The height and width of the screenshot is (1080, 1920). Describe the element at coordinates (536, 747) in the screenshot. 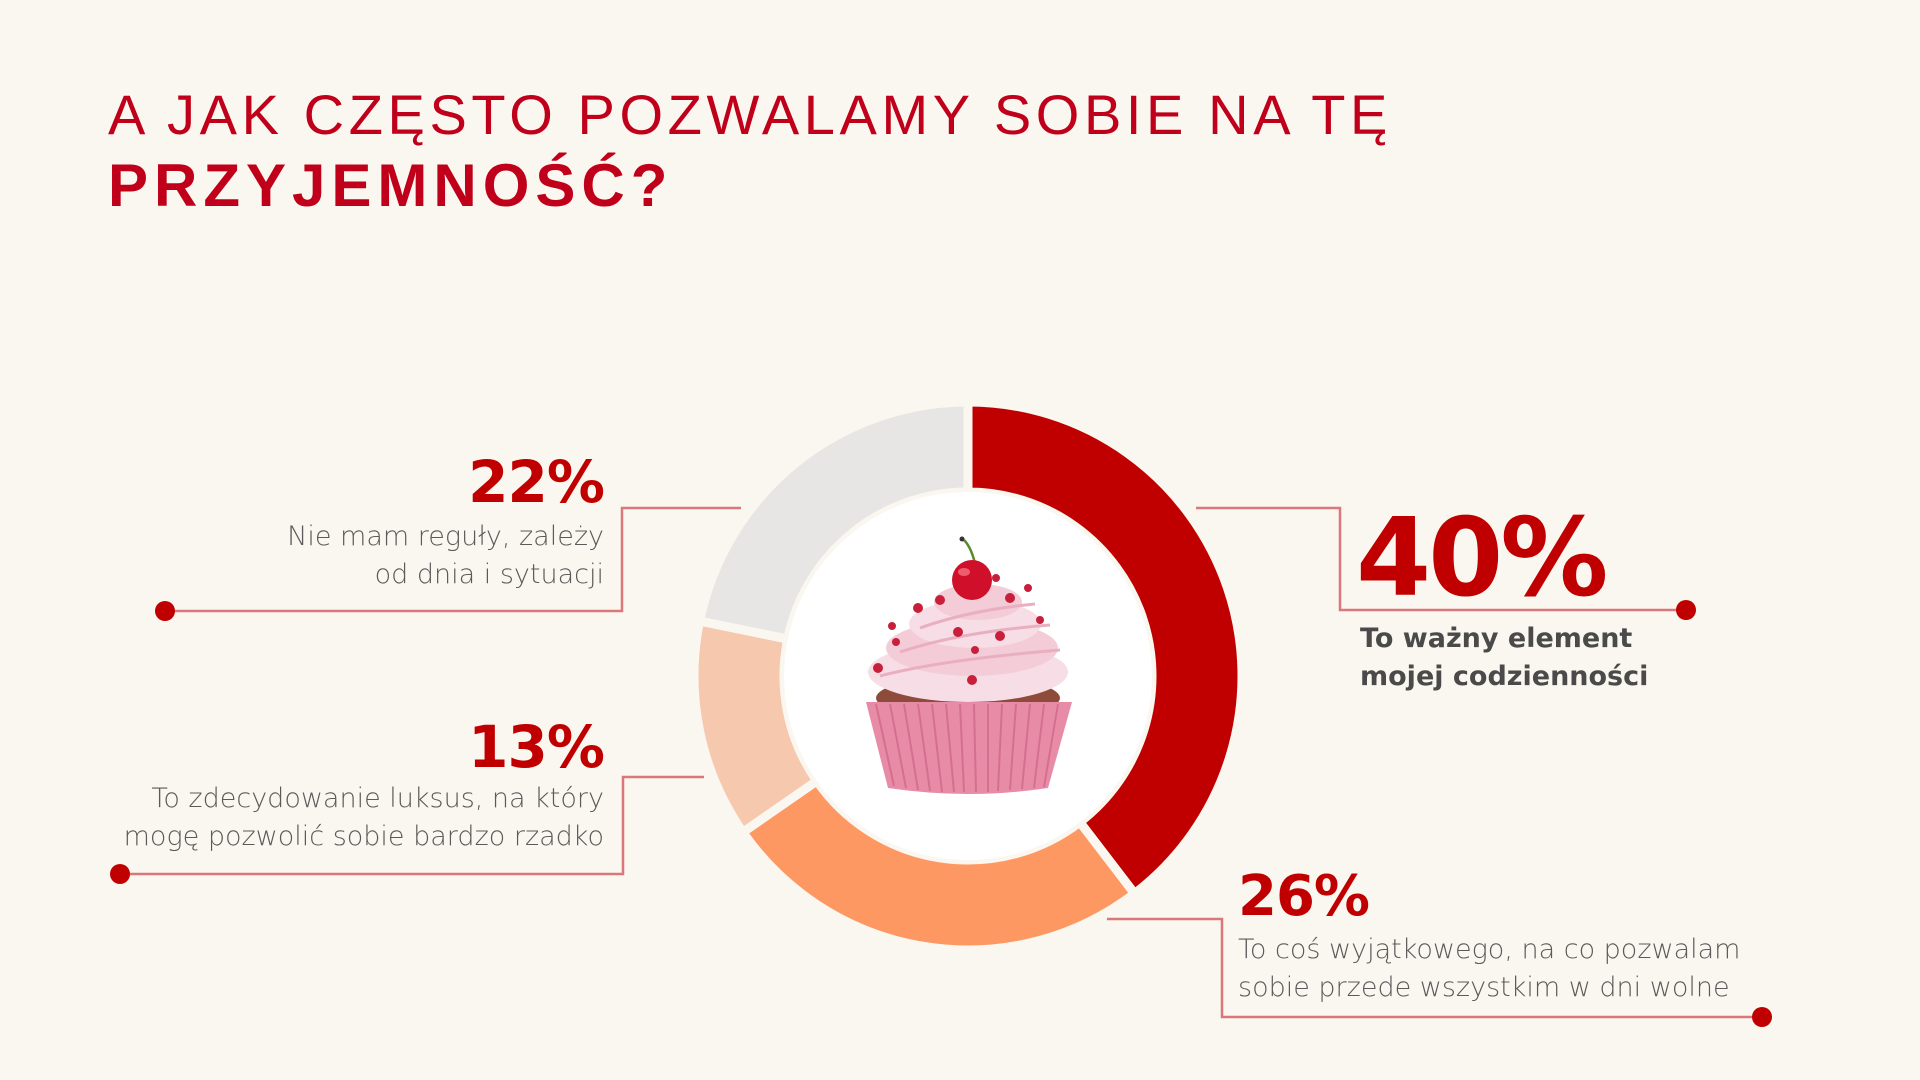

I see `percent-luxury: 13%` at that location.